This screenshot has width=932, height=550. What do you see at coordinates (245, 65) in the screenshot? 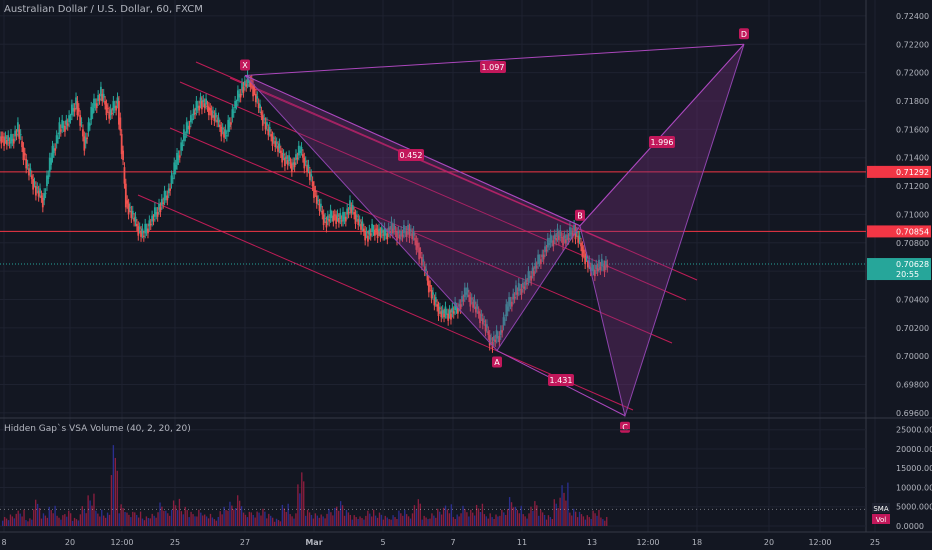
I see `pattern-point-label-bg` at bounding box center [245, 65].